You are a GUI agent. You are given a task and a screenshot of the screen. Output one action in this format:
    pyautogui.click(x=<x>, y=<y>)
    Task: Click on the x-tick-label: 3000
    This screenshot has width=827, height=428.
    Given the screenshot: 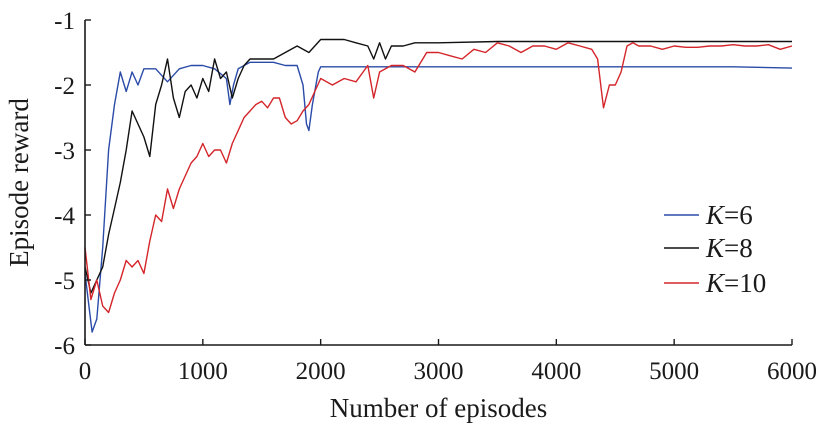 What is the action you would take?
    pyautogui.click(x=439, y=371)
    